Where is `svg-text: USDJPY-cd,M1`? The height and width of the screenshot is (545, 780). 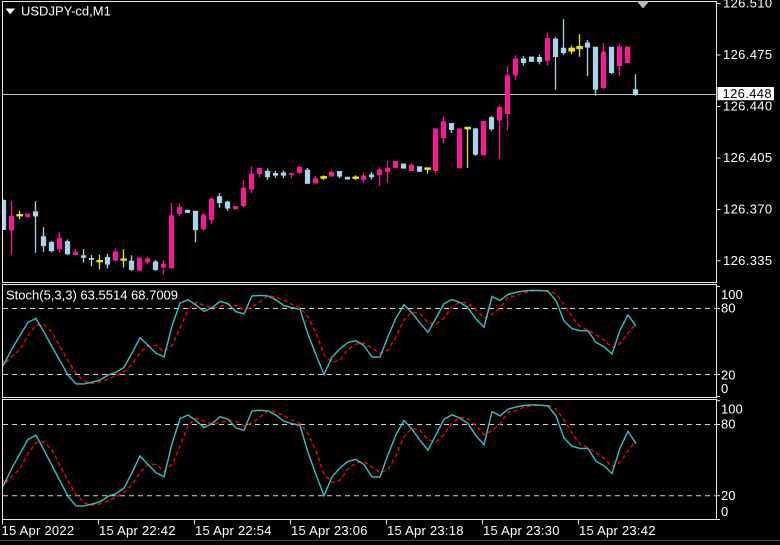 svg-text: USDJPY-cd,M1 is located at coordinates (66, 11).